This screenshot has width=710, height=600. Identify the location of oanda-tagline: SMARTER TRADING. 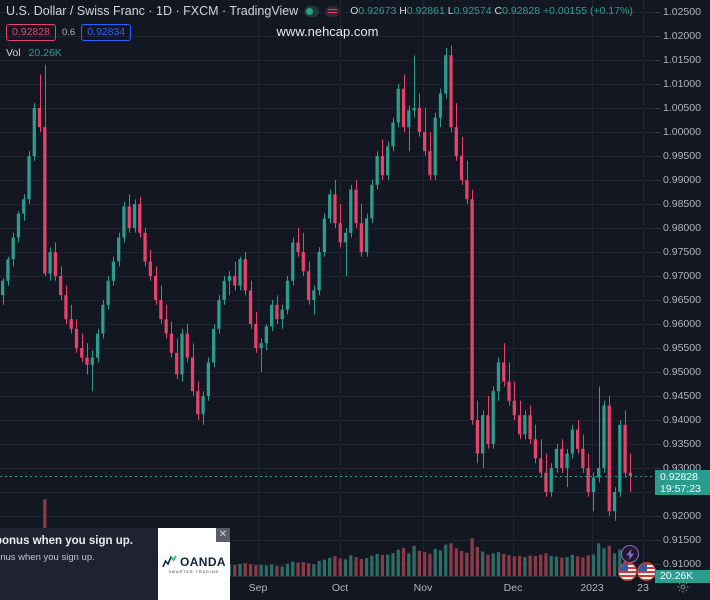
(194, 571).